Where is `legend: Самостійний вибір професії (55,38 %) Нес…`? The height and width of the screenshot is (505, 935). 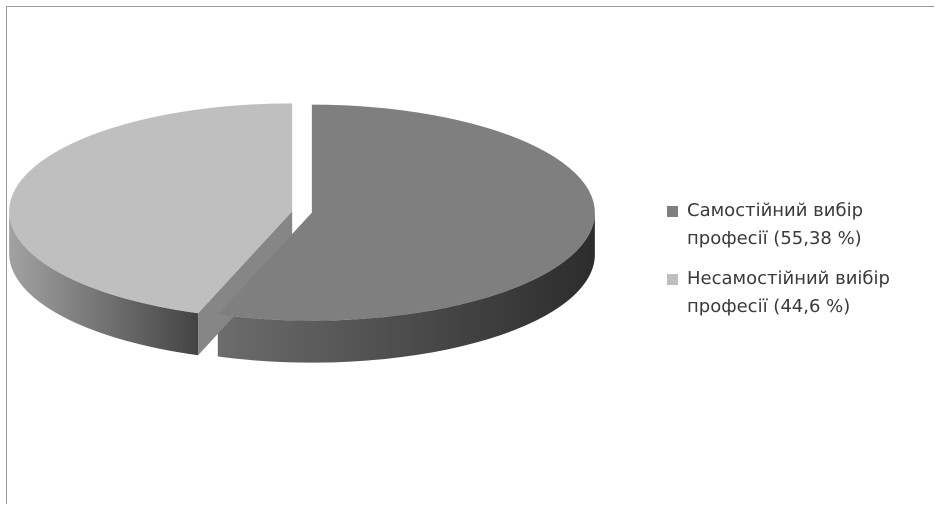
legend: Самостійний вибір професії (55,38 %) Нес… is located at coordinates (801, 265).